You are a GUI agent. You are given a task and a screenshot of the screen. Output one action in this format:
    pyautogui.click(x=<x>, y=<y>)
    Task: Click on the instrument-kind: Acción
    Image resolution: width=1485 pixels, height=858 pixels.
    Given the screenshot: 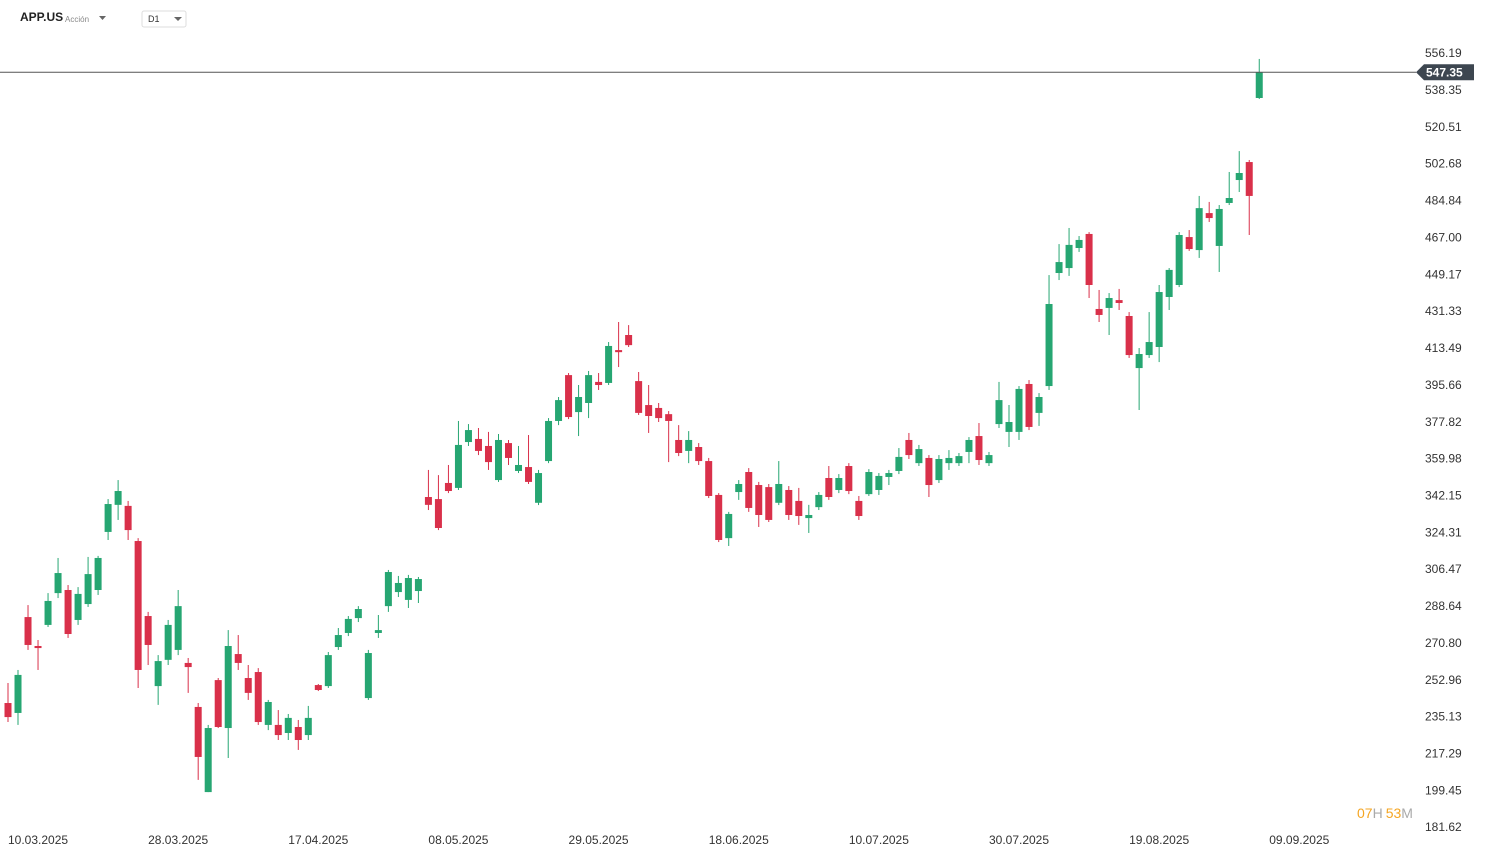 What is the action you would take?
    pyautogui.click(x=77, y=19)
    